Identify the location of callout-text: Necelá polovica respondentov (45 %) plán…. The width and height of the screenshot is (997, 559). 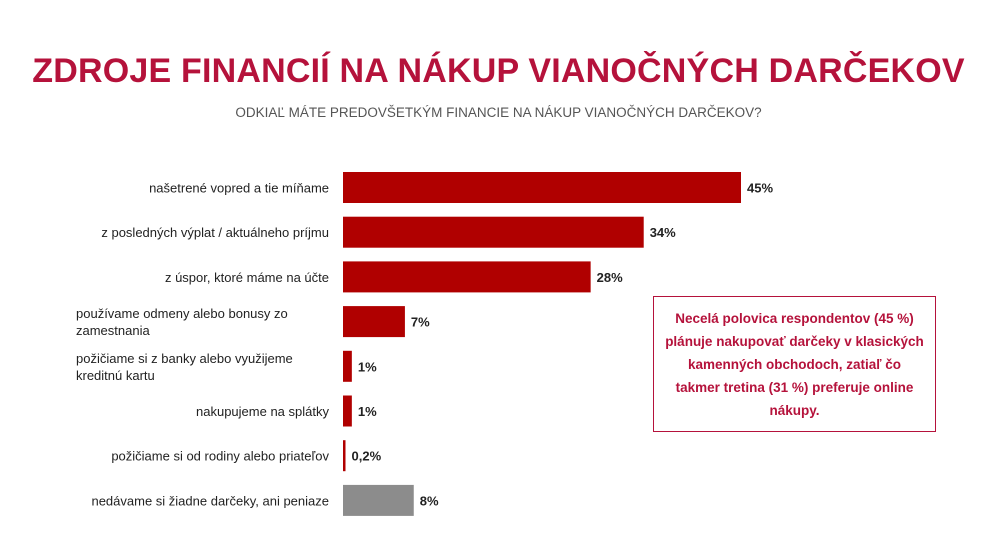
(794, 364).